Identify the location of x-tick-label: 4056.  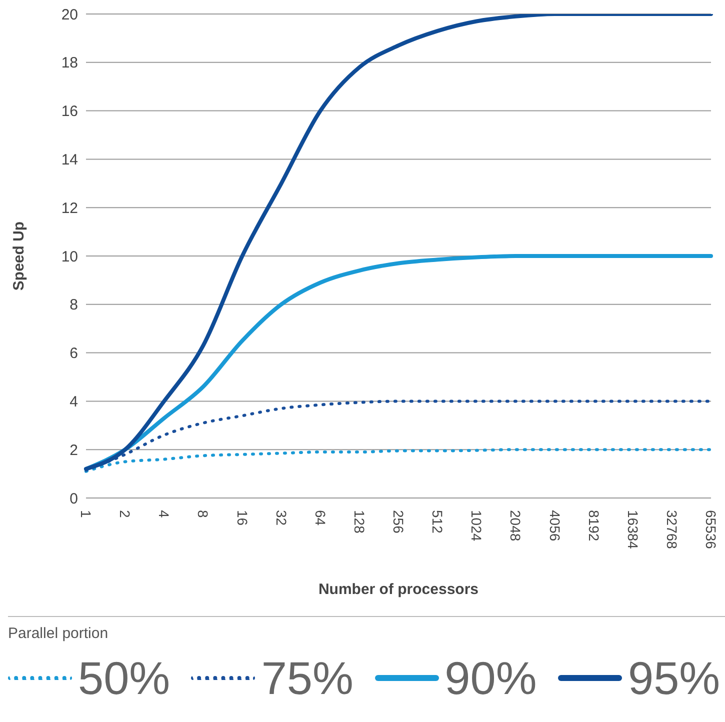
(554, 526).